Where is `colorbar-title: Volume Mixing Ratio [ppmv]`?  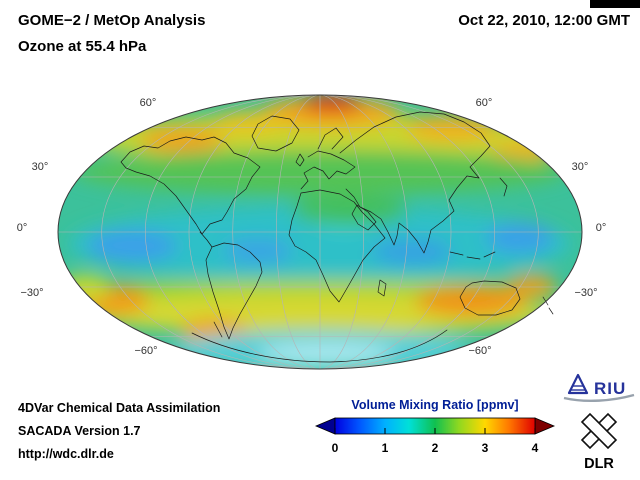 colorbar-title: Volume Mixing Ratio [ppmv] is located at coordinates (434, 405).